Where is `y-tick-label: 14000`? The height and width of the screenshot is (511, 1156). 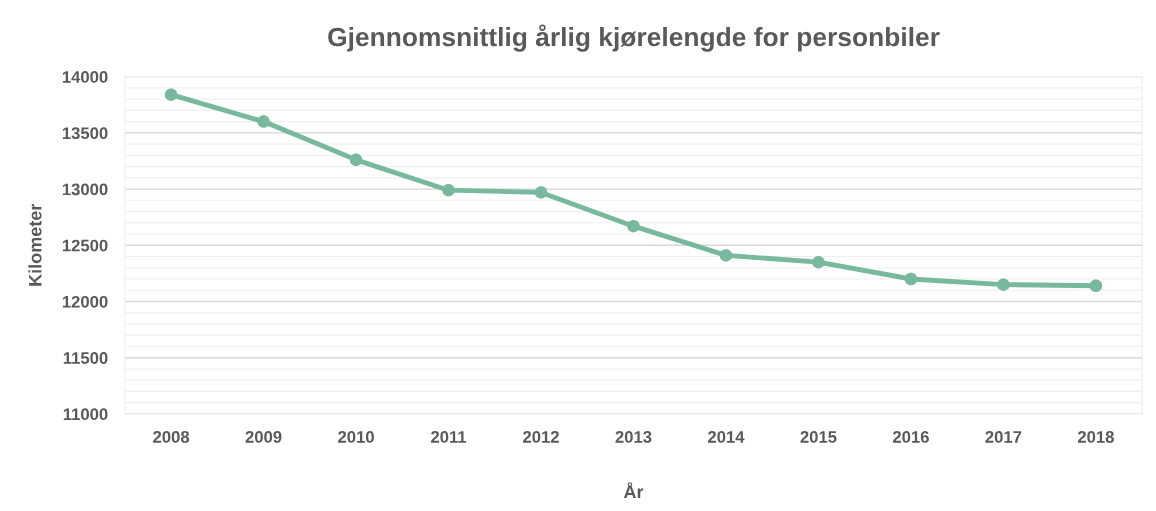
y-tick-label: 14000 is located at coordinates (85, 77).